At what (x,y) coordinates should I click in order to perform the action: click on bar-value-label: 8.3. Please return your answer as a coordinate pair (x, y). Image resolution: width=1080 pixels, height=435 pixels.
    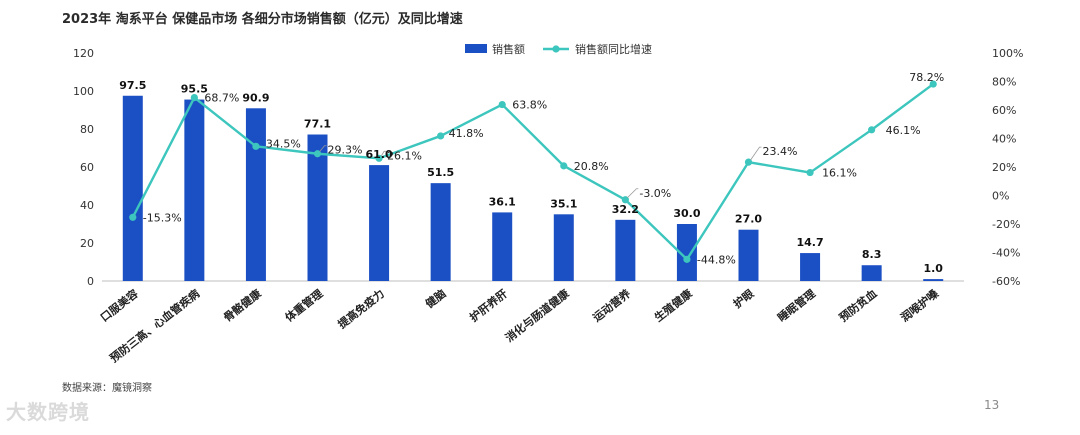
    Looking at the image, I should click on (872, 254).